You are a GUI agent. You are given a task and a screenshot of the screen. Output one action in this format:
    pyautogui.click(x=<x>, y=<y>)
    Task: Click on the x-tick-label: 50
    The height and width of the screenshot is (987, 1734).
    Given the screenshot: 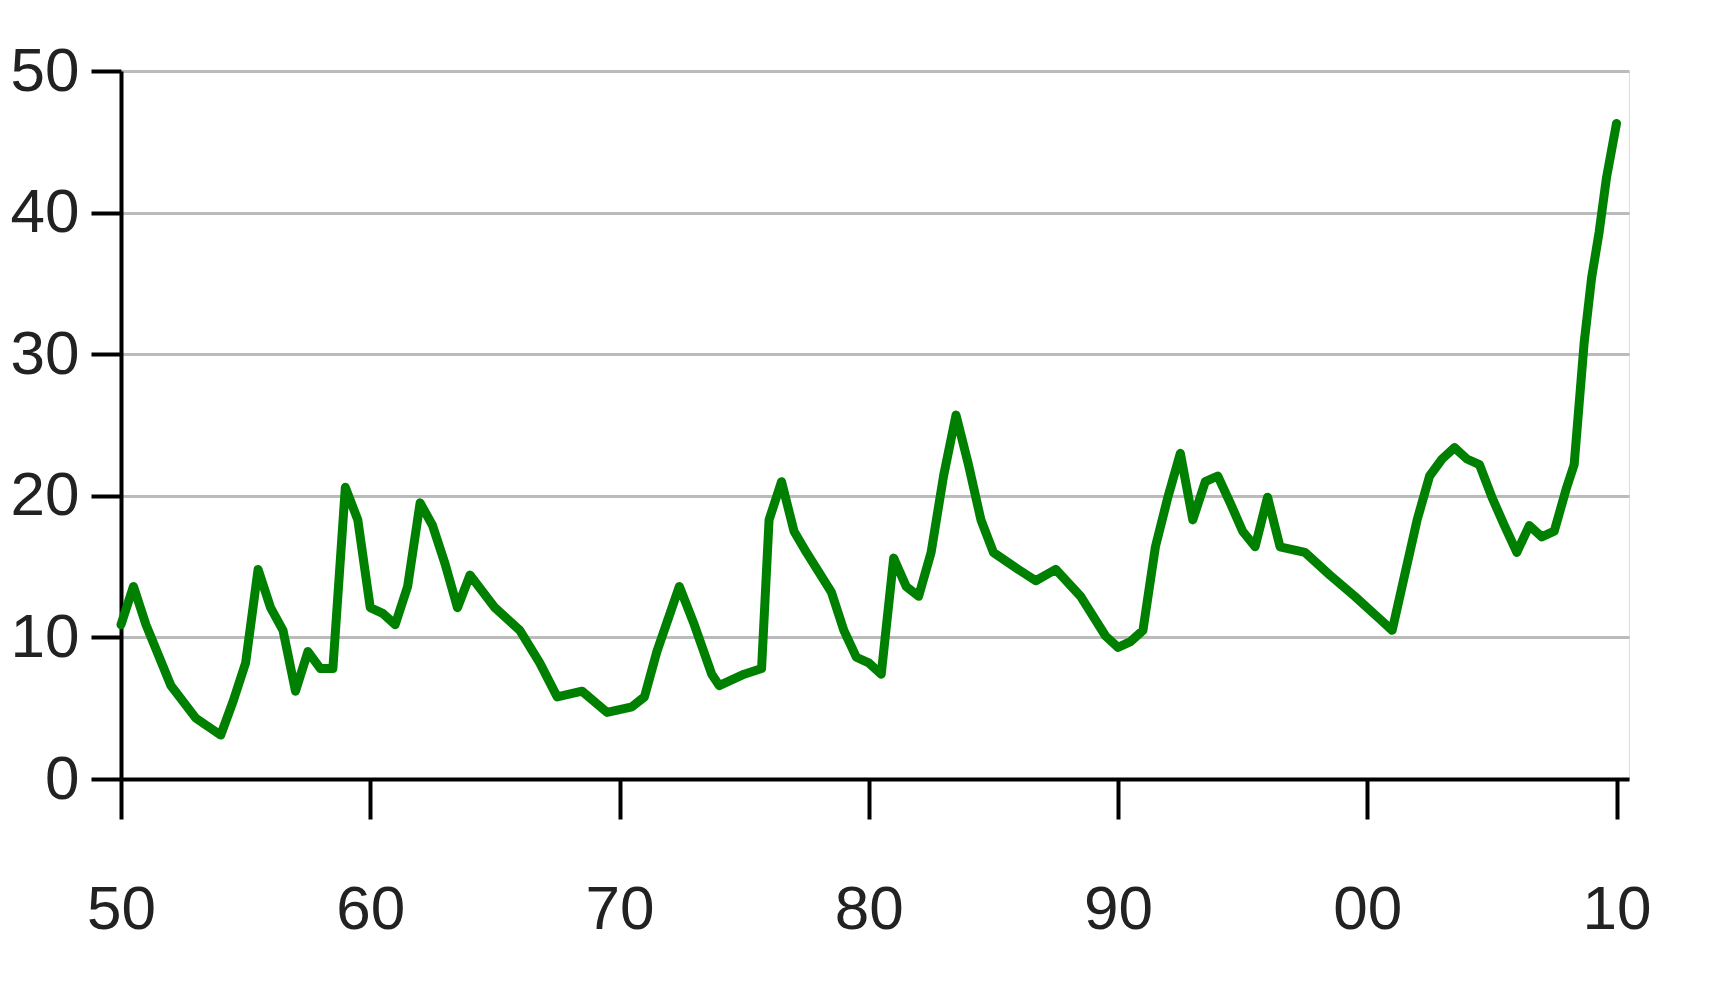 What is the action you would take?
    pyautogui.click(x=121, y=907)
    